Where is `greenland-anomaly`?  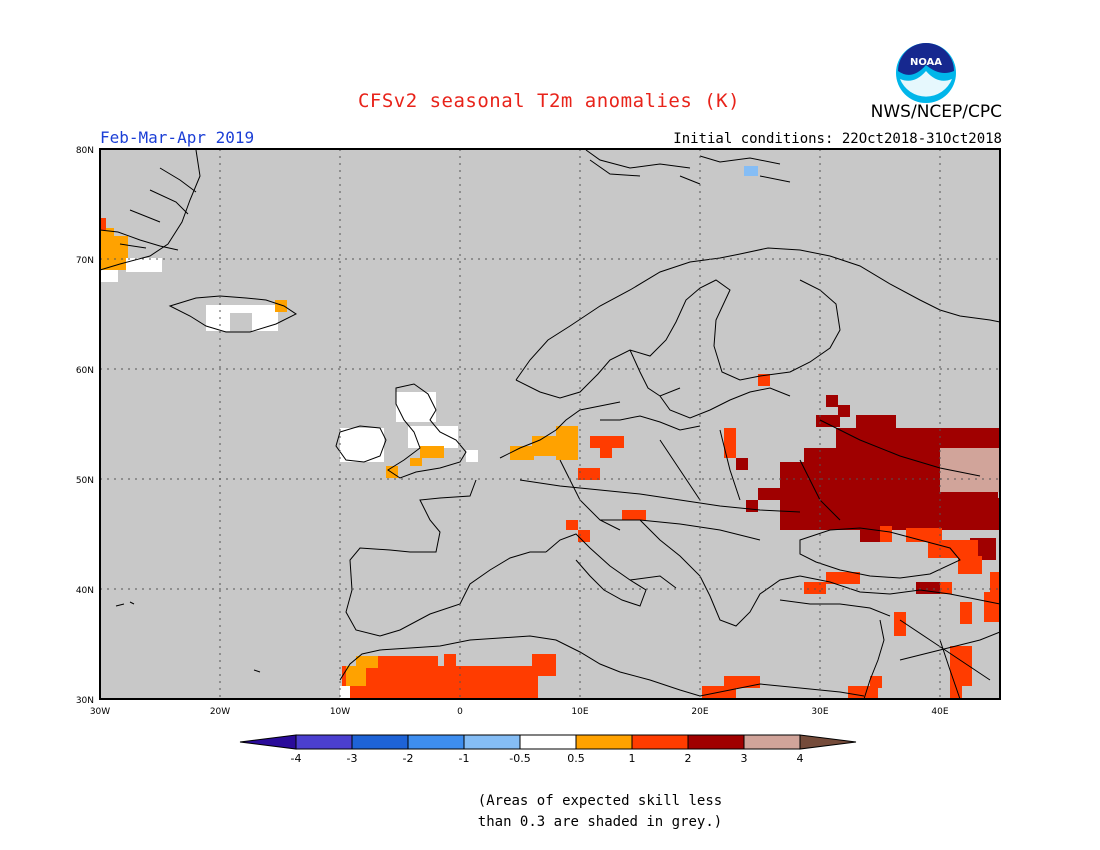
greenland-anomaly is located at coordinates (131, 250).